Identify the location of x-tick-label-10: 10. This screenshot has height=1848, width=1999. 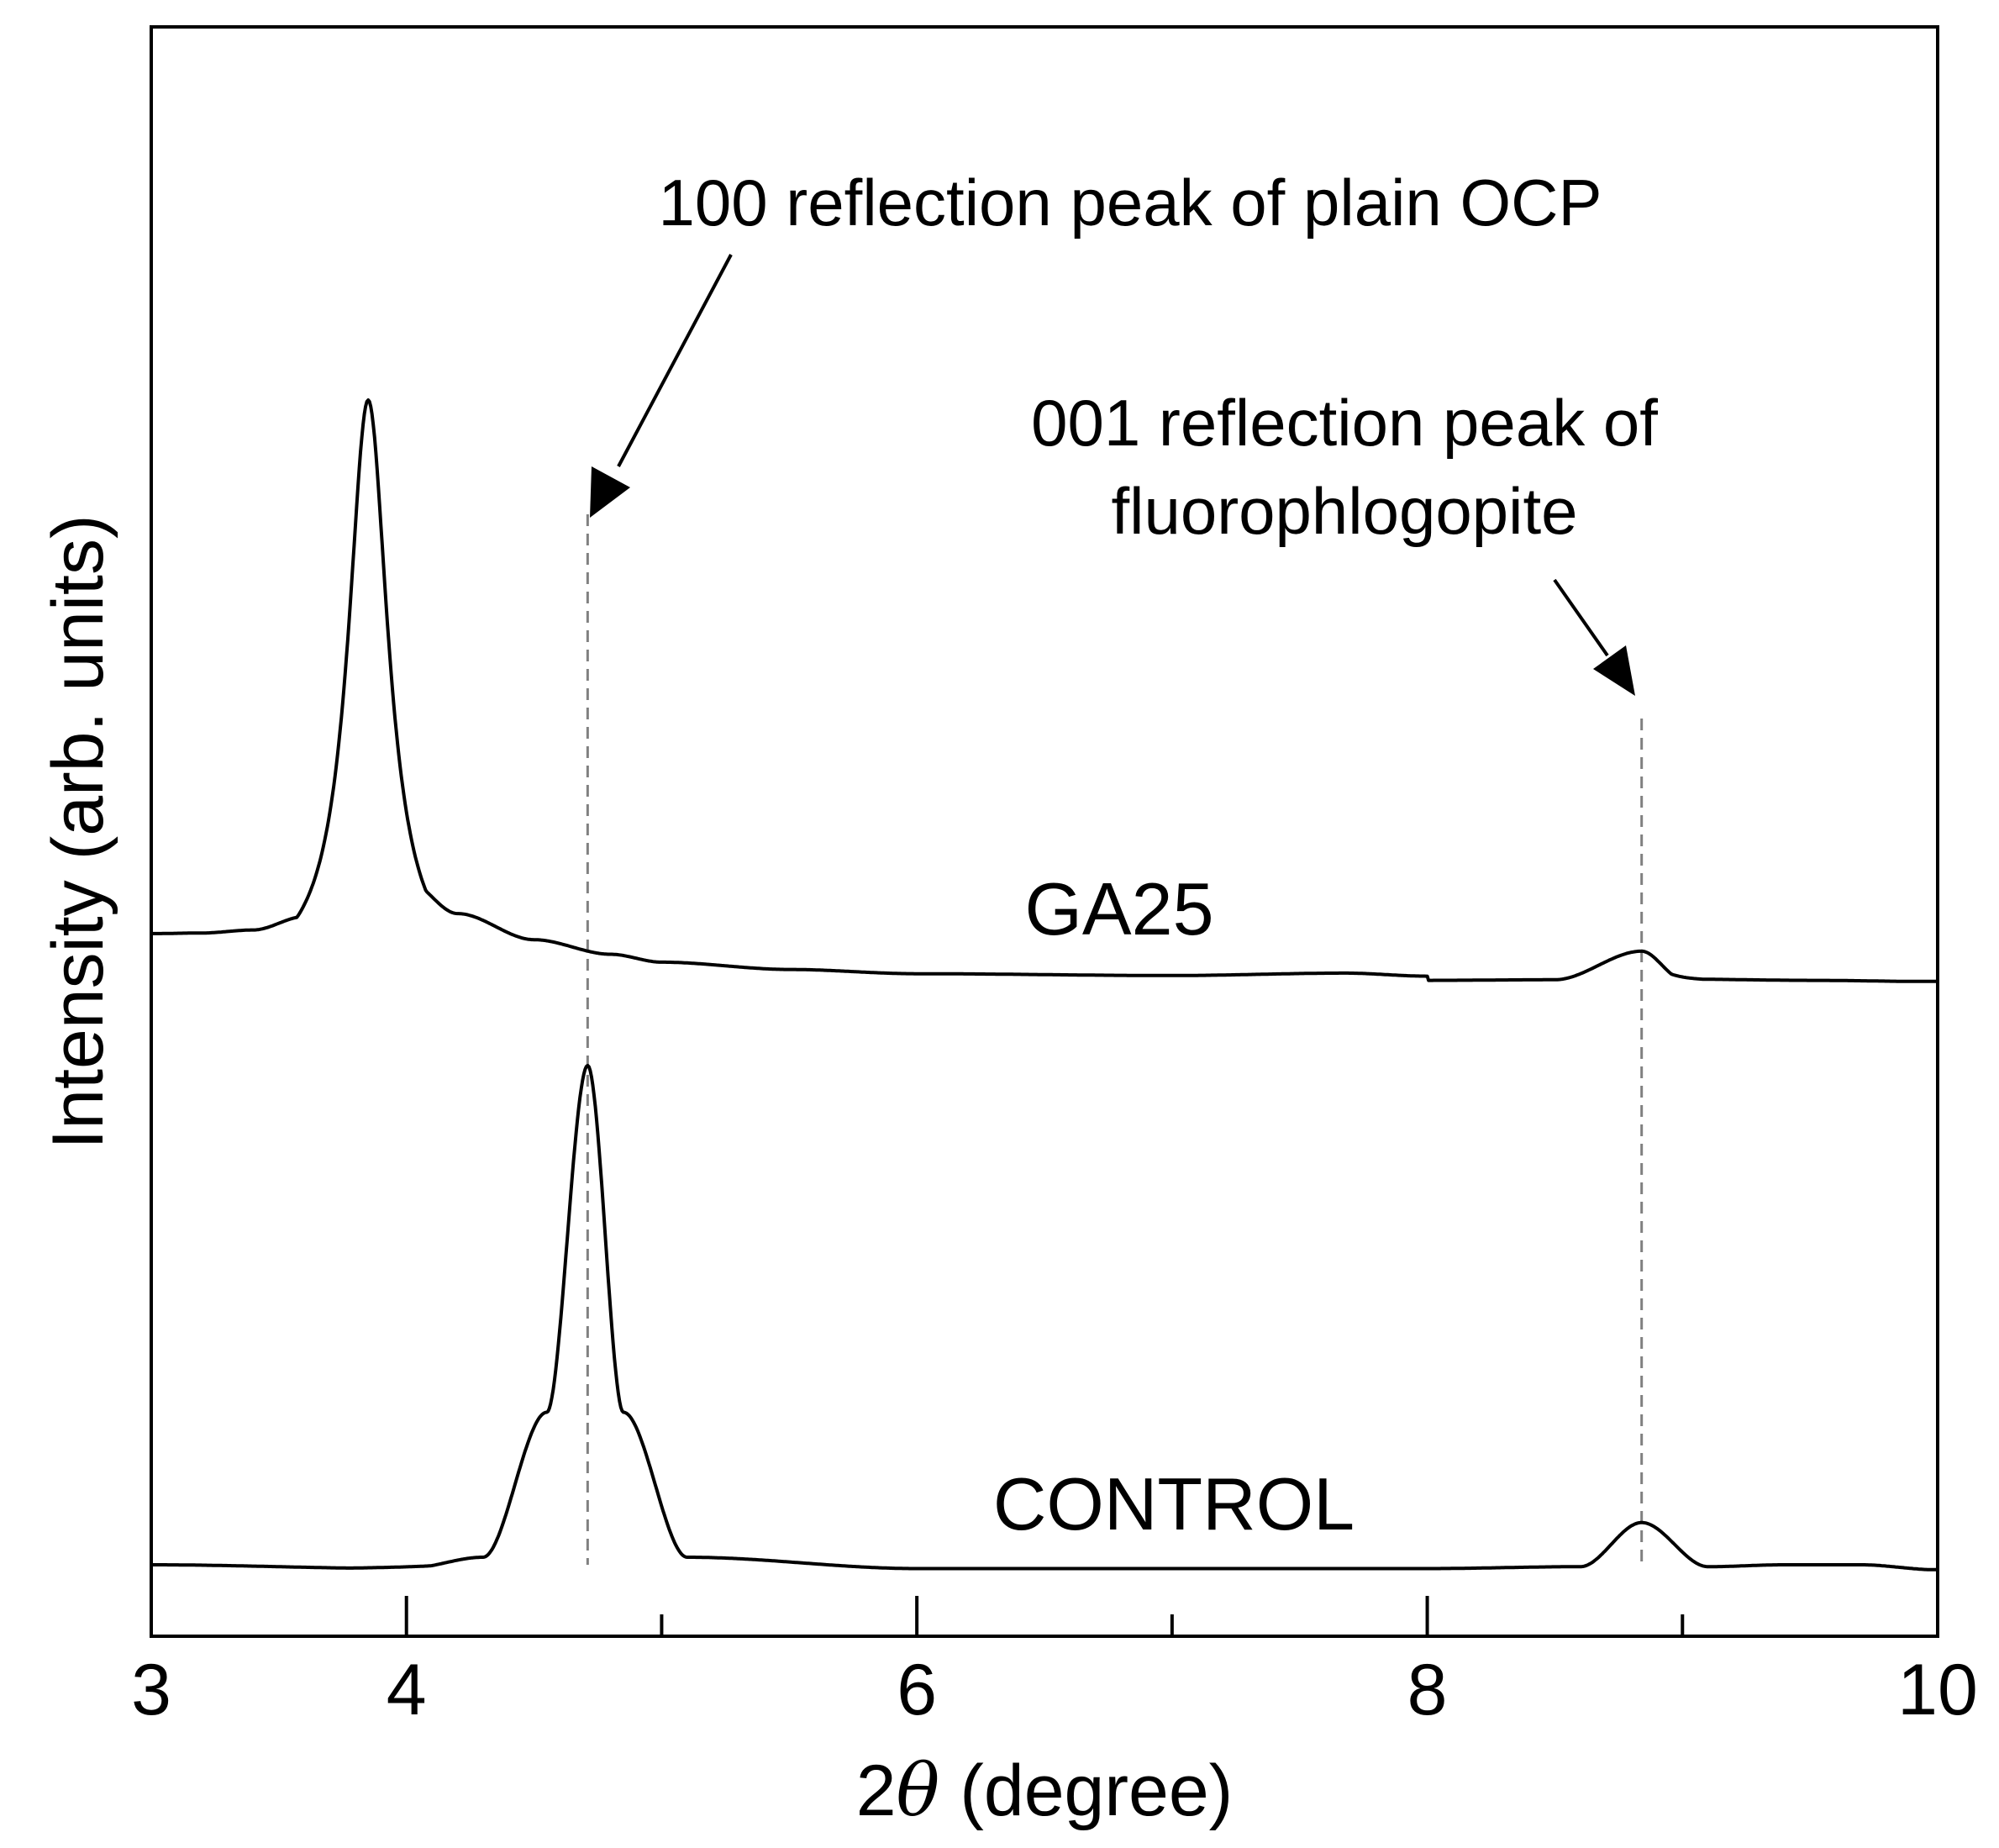
(1937, 1690).